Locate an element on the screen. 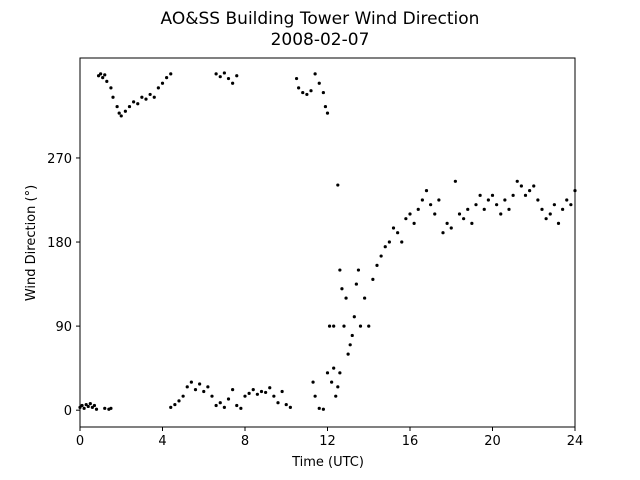 This screenshot has height=480, width=640. x-tick-label: 20 is located at coordinates (492, 441).